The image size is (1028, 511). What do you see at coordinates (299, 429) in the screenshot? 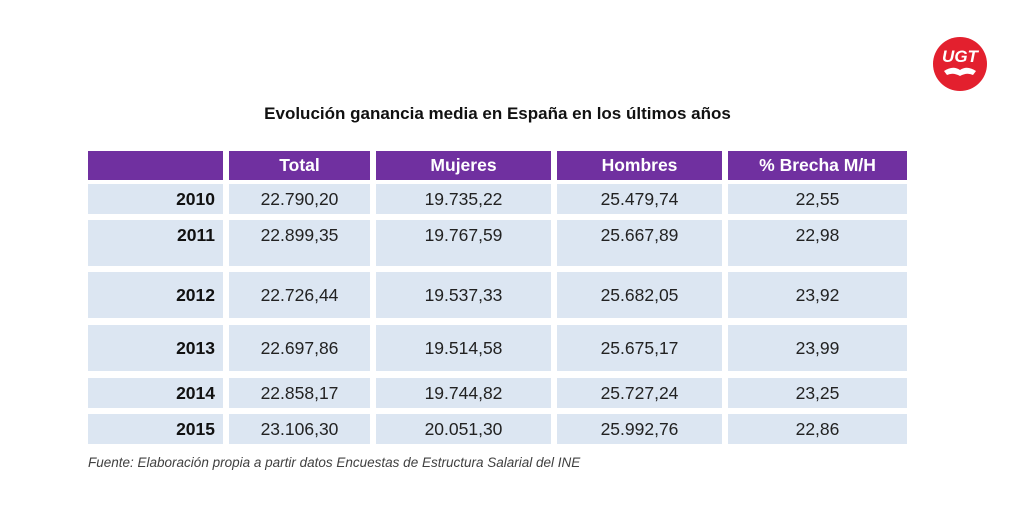
I see `cell-total: 23.106,30` at bounding box center [299, 429].